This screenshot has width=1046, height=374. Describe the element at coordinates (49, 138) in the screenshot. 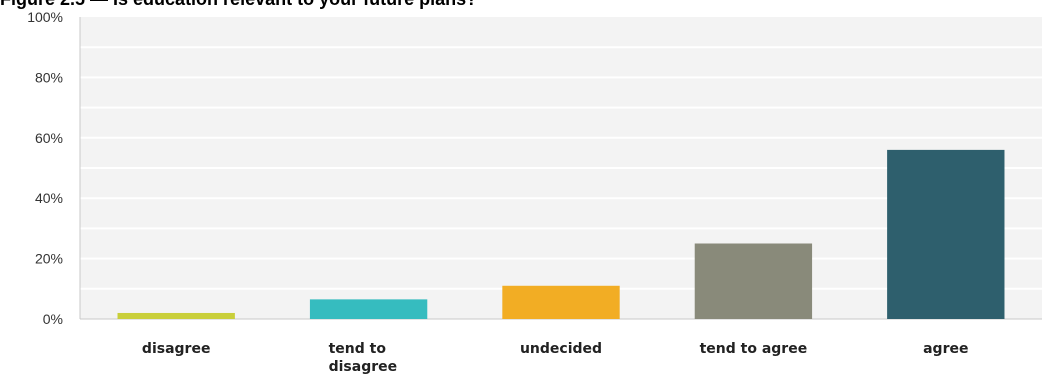

I see `y-tick-label: 60%` at that location.